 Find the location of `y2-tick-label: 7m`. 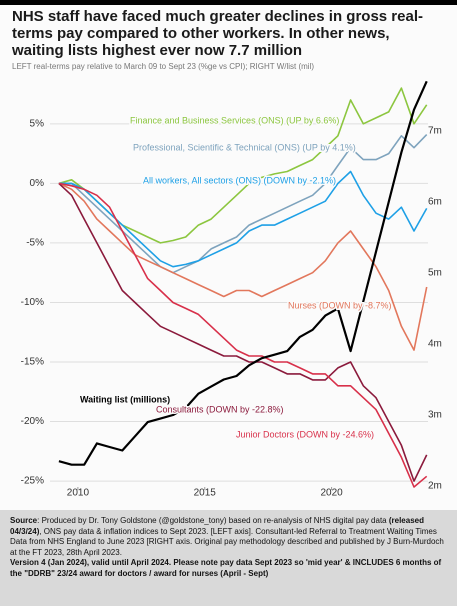

y2-tick-label: 7m is located at coordinates (435, 131).